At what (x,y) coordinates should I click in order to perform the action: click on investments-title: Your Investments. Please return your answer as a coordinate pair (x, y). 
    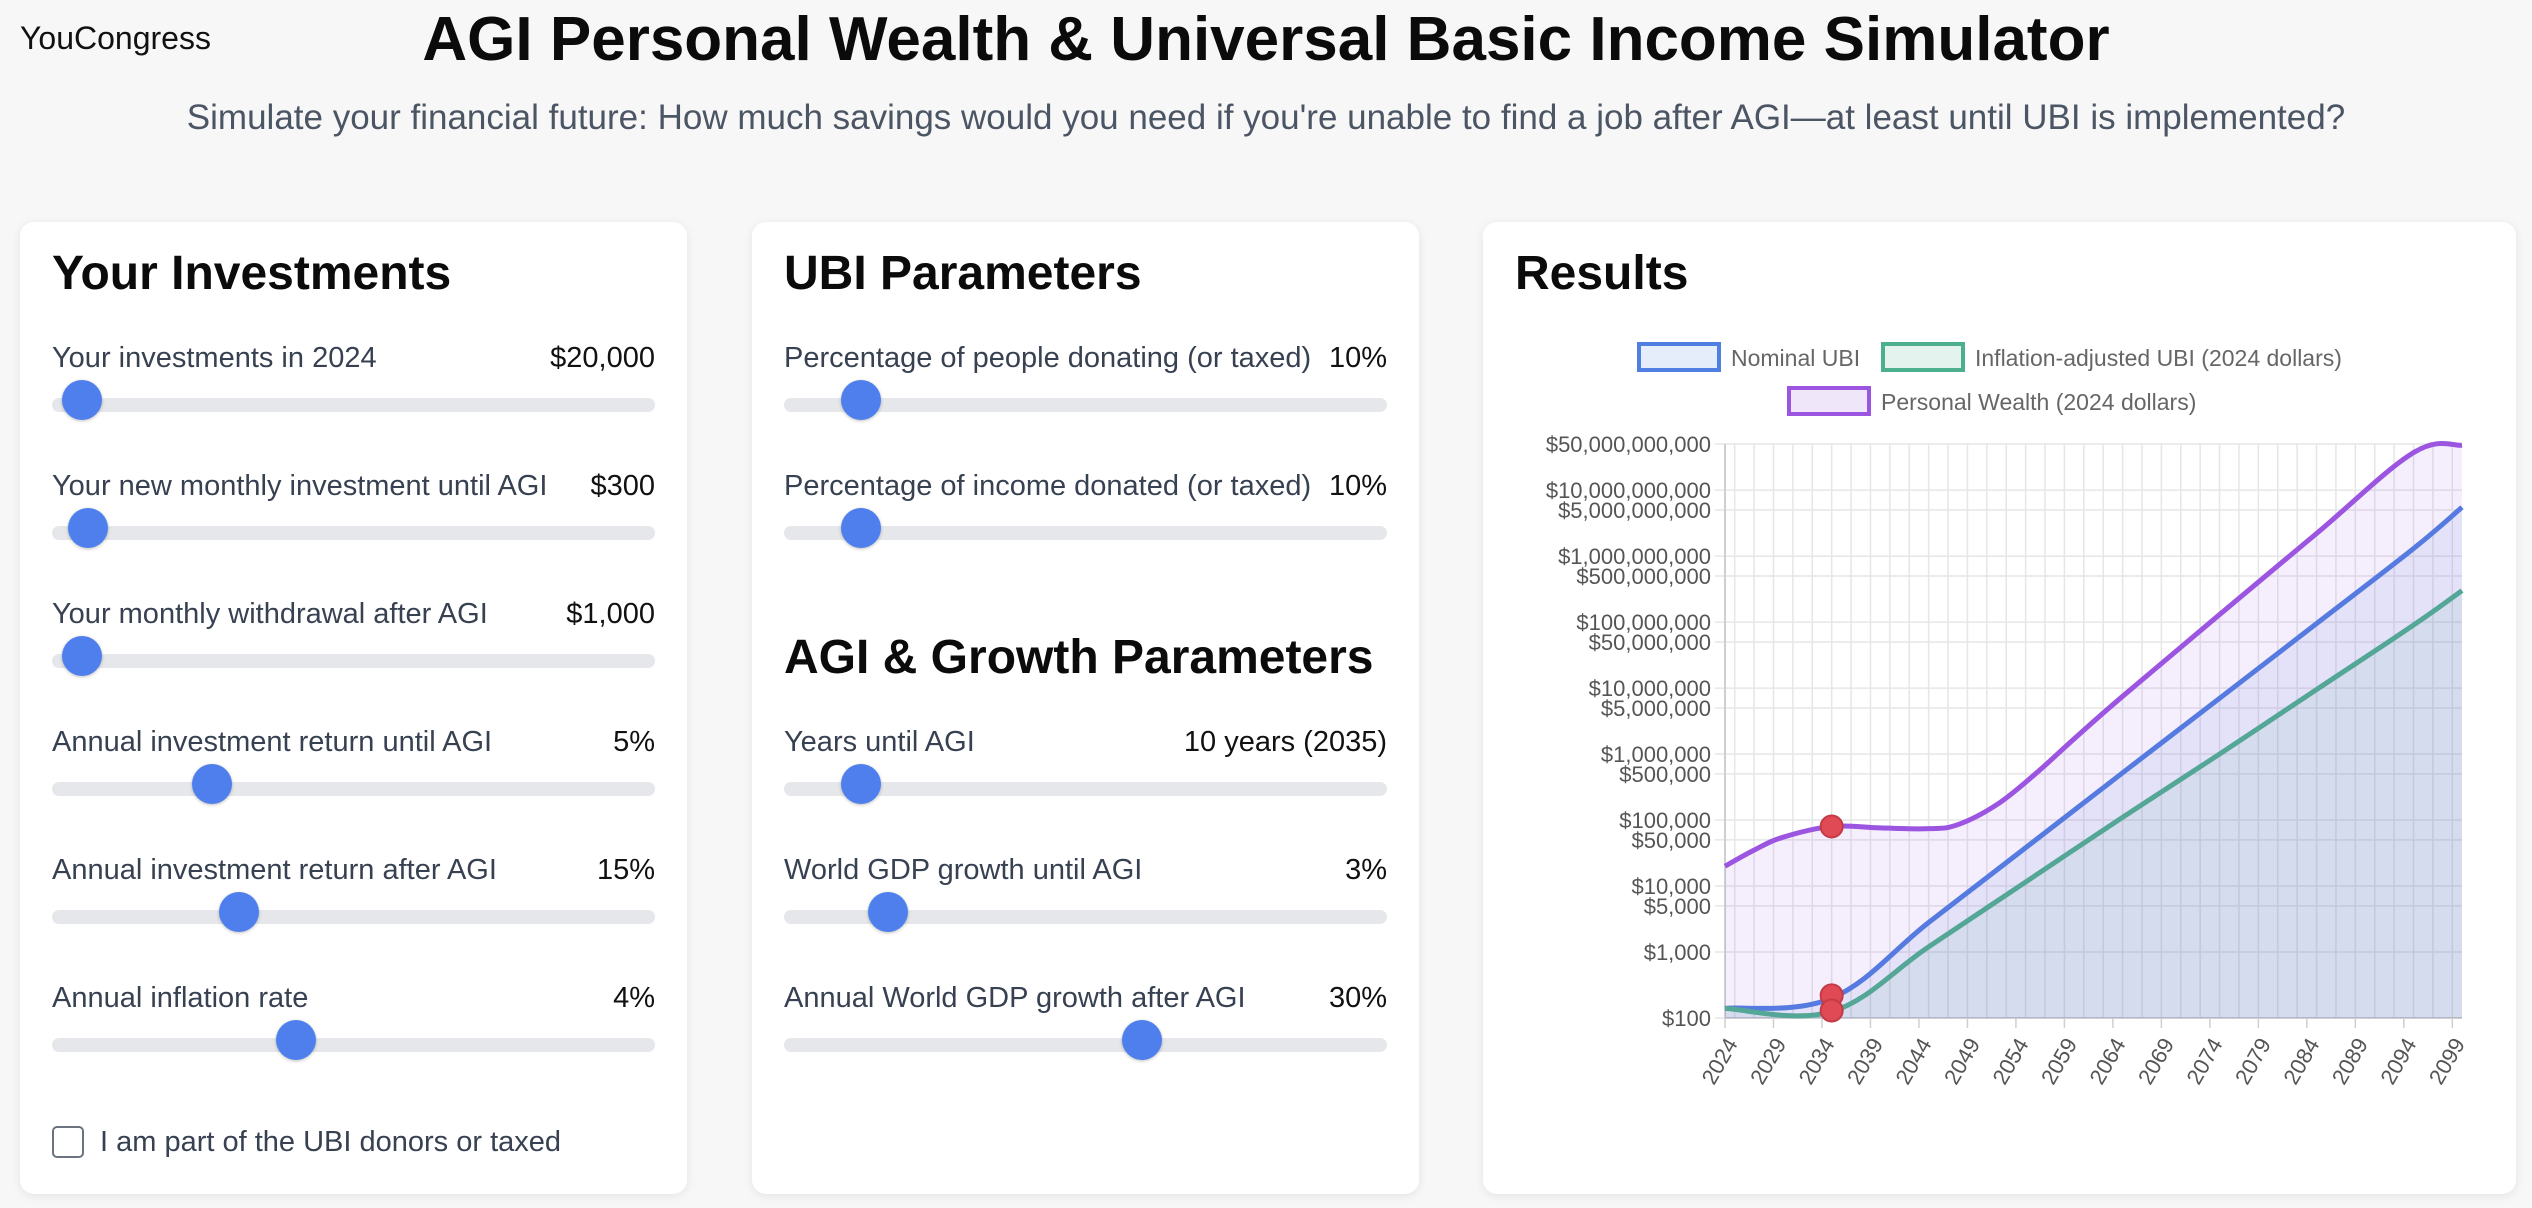
    Looking at the image, I should click on (252, 273).